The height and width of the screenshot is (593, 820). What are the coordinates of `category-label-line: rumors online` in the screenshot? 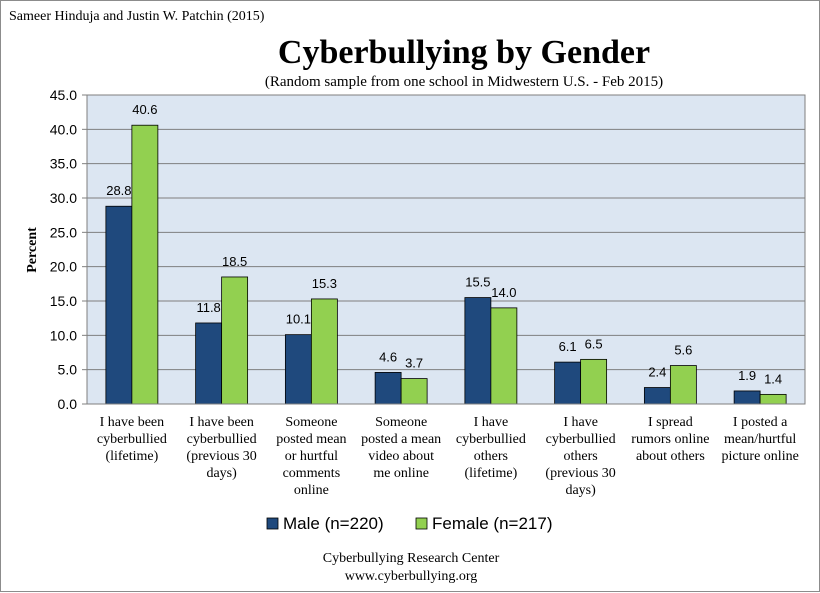 It's located at (670, 439).